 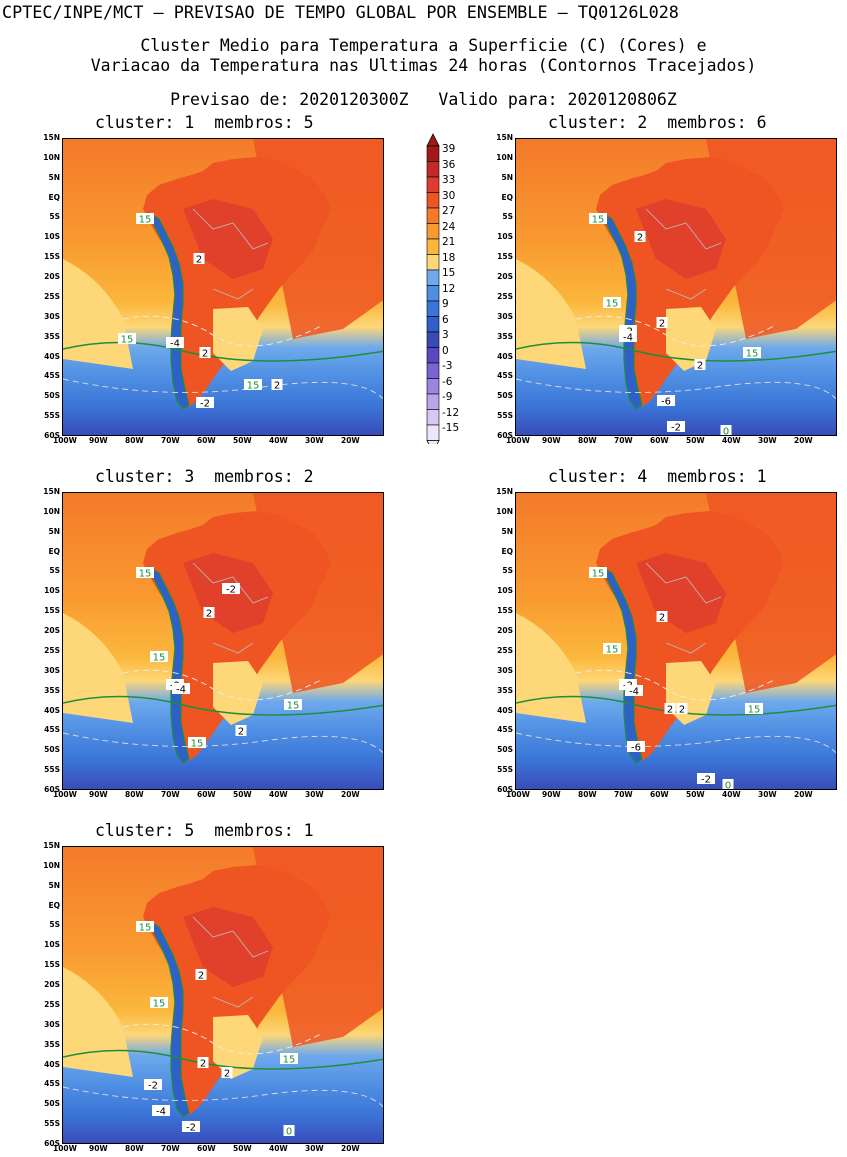 What do you see at coordinates (507, 571) in the screenshot?
I see `lat-tick-label: 5S` at bounding box center [507, 571].